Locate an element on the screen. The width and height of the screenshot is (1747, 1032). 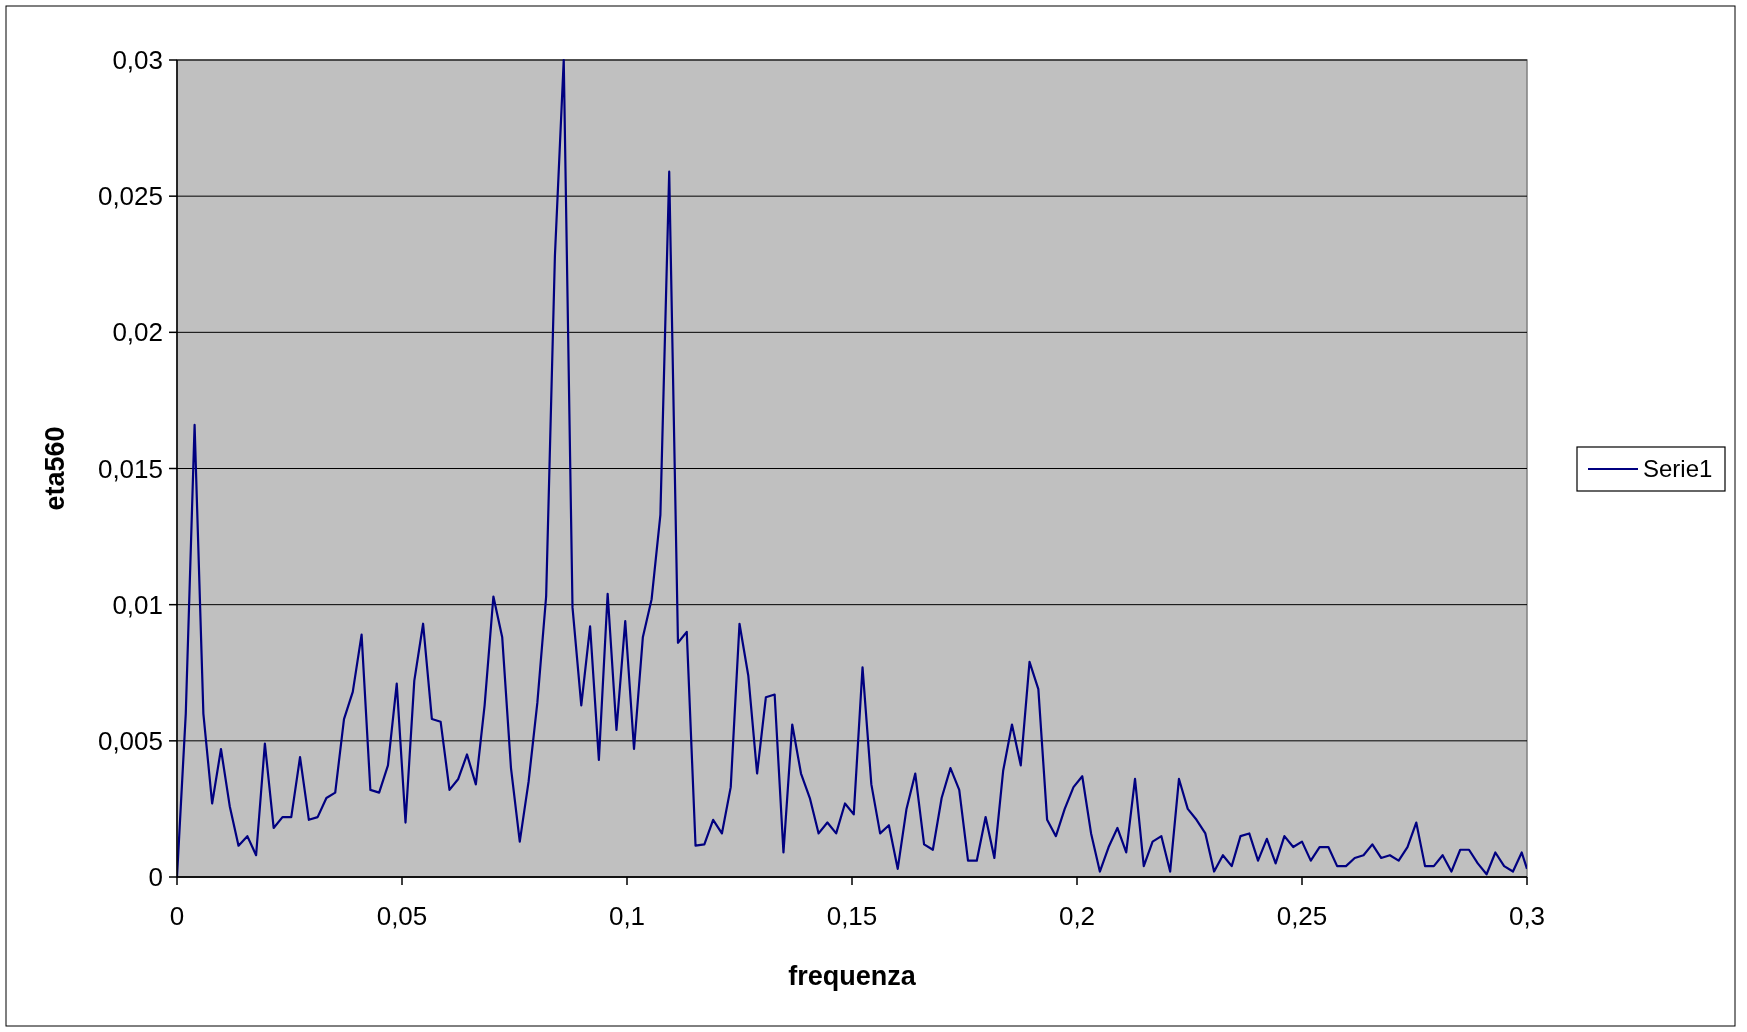
x-axis-title: frequenza is located at coordinates (852, 976).